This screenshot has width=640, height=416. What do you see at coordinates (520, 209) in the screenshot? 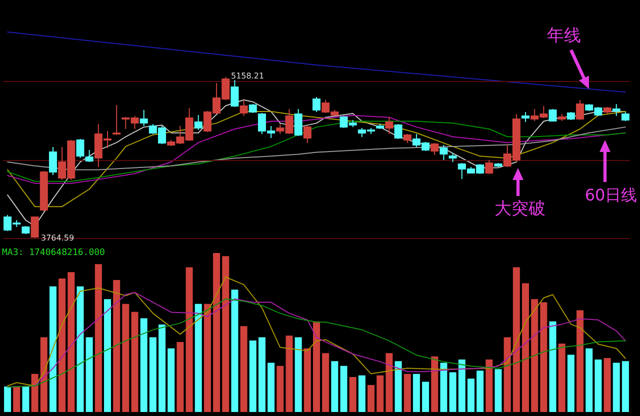
I see `annotation: 大突破` at bounding box center [520, 209].